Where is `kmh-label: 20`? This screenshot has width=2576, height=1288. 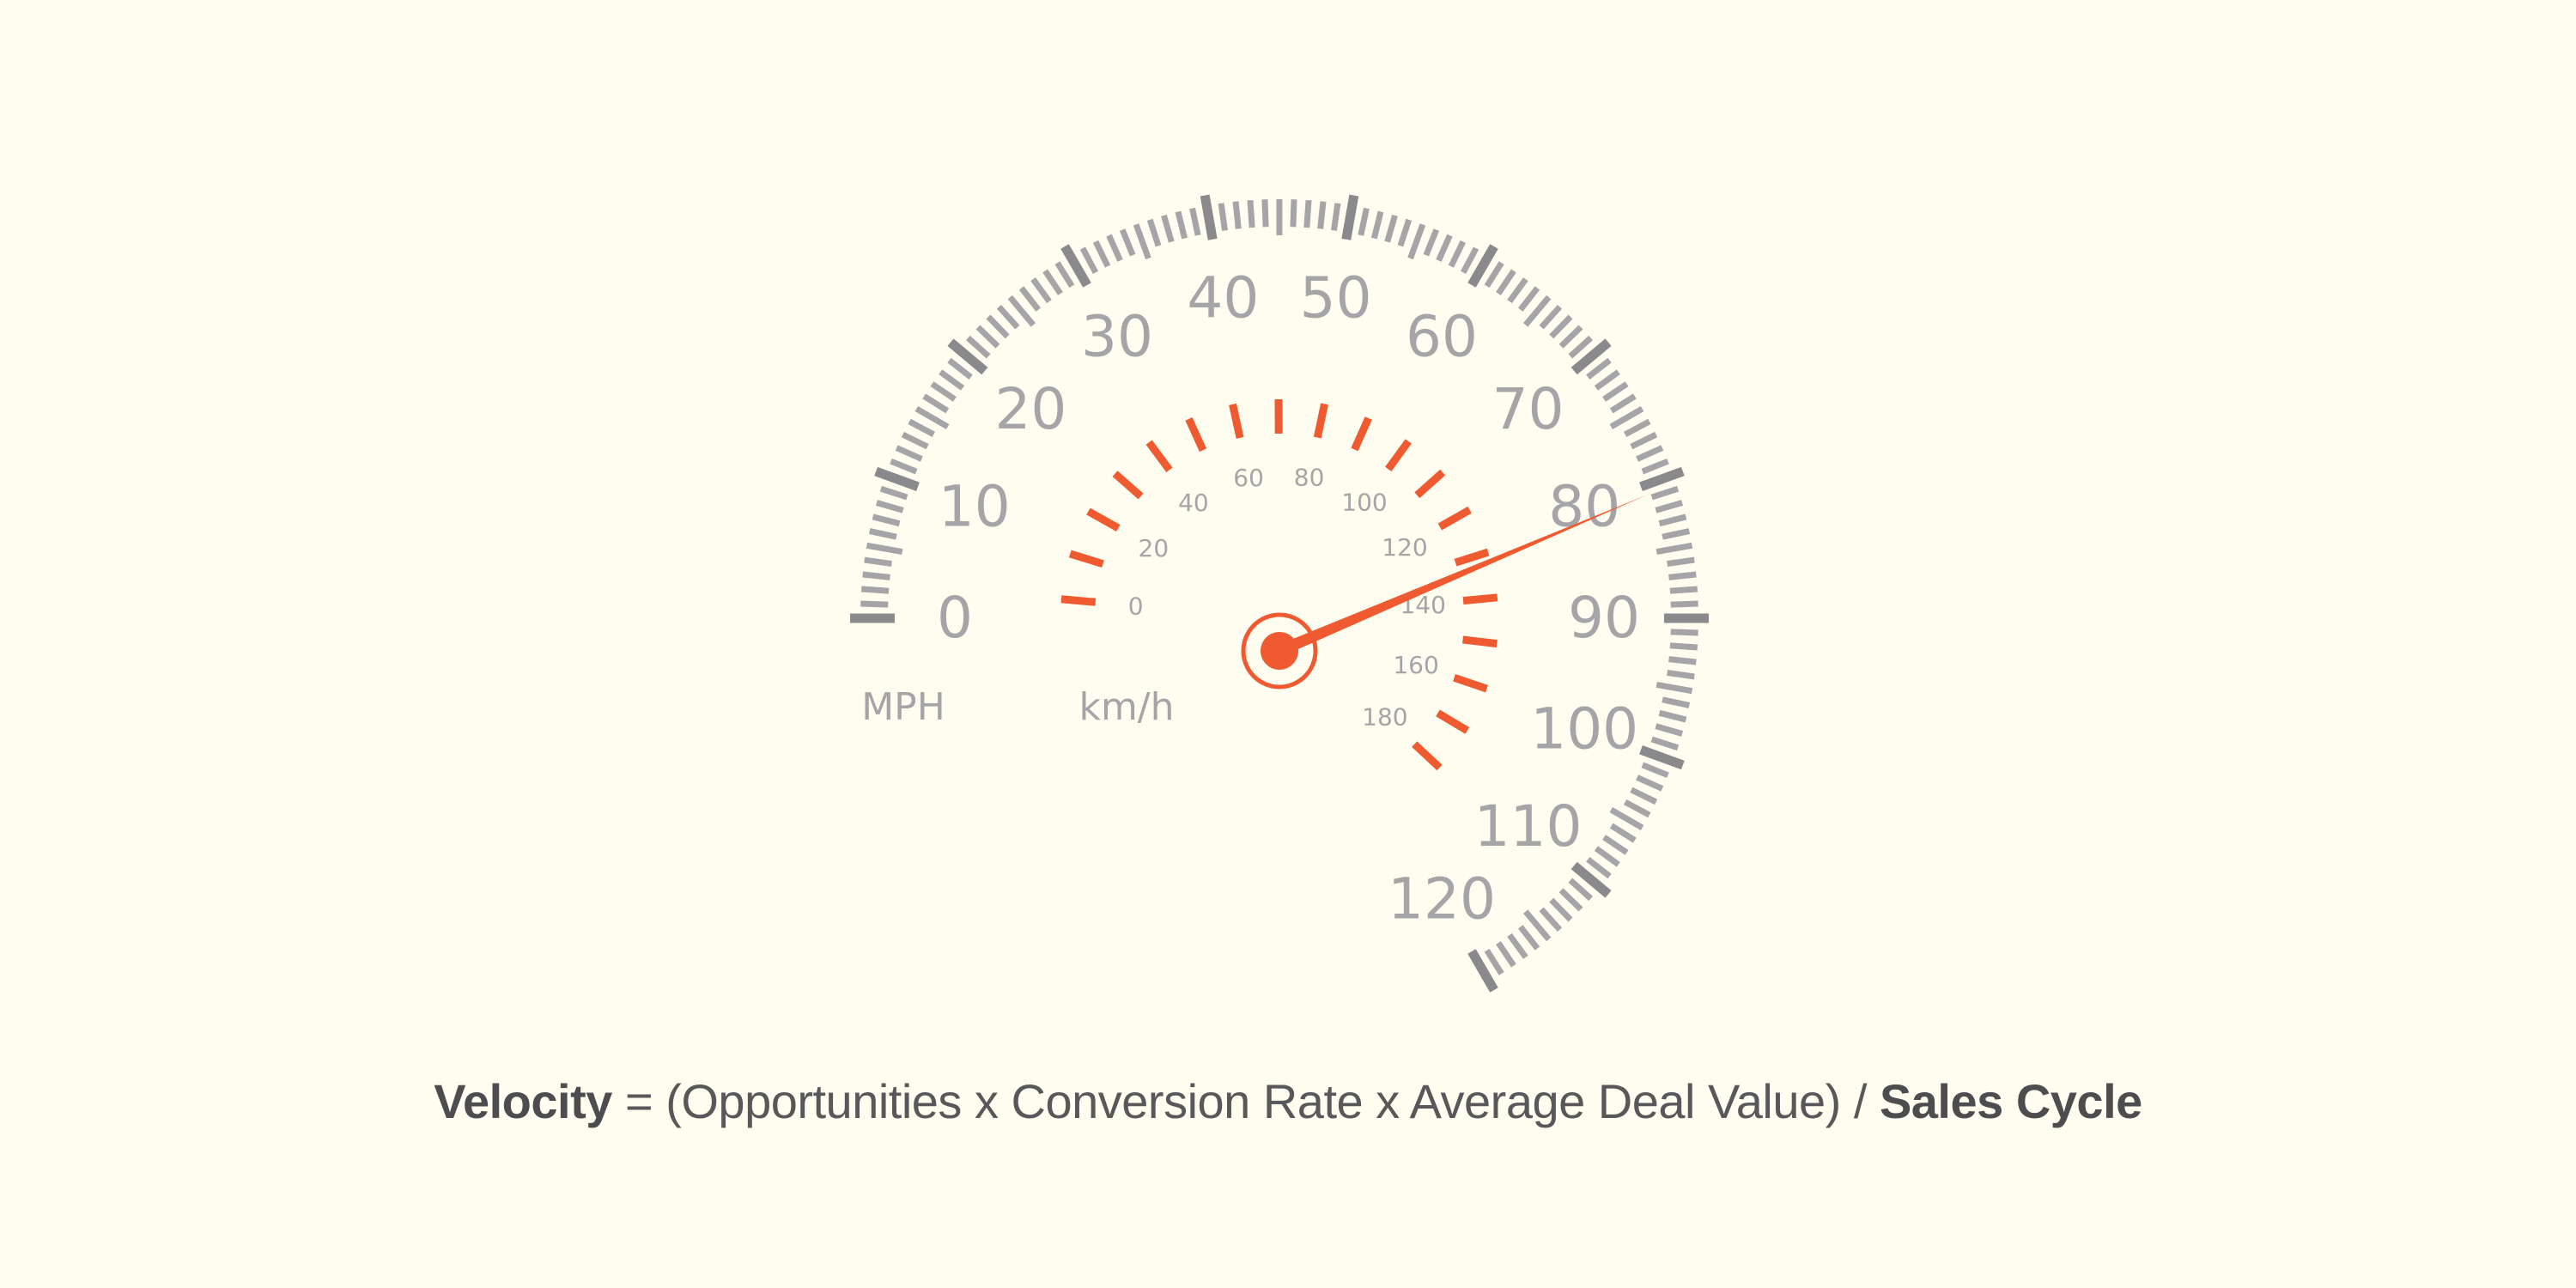 kmh-label: 20 is located at coordinates (1155, 548).